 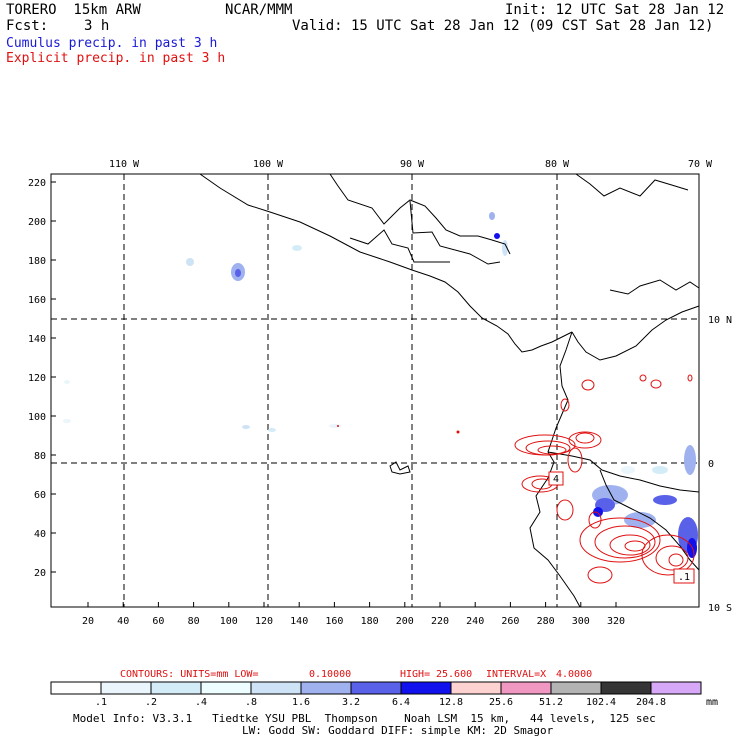 What do you see at coordinates (264, 621) in the screenshot?
I see `x-tick-label: 120` at bounding box center [264, 621].